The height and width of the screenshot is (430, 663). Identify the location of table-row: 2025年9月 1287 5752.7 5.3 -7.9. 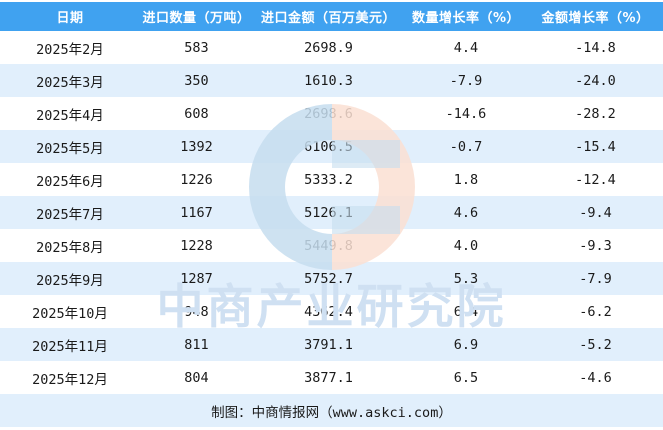
(331, 278).